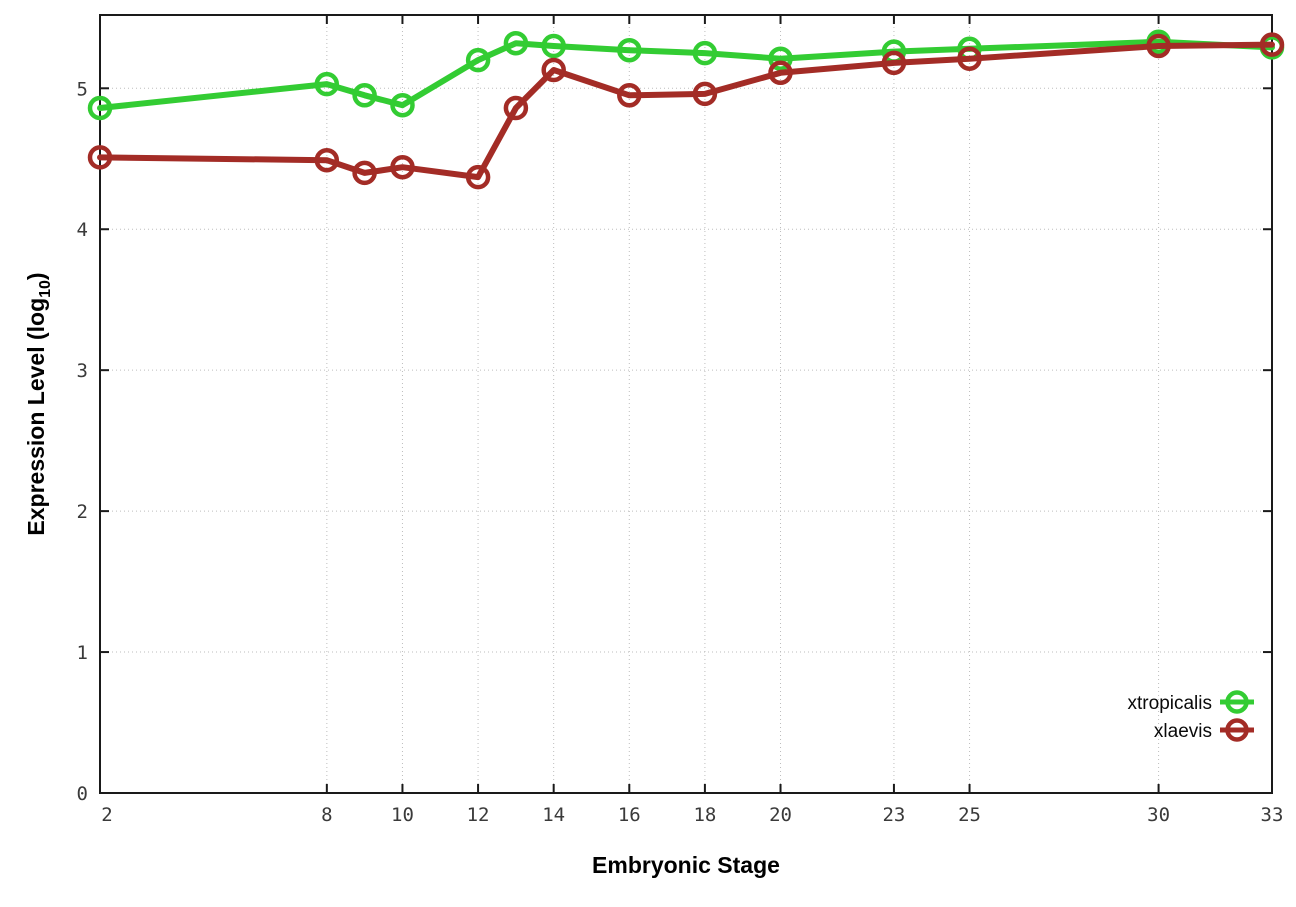 The height and width of the screenshot is (907, 1296). What do you see at coordinates (82, 371) in the screenshot?
I see `y-tick-label: 3` at bounding box center [82, 371].